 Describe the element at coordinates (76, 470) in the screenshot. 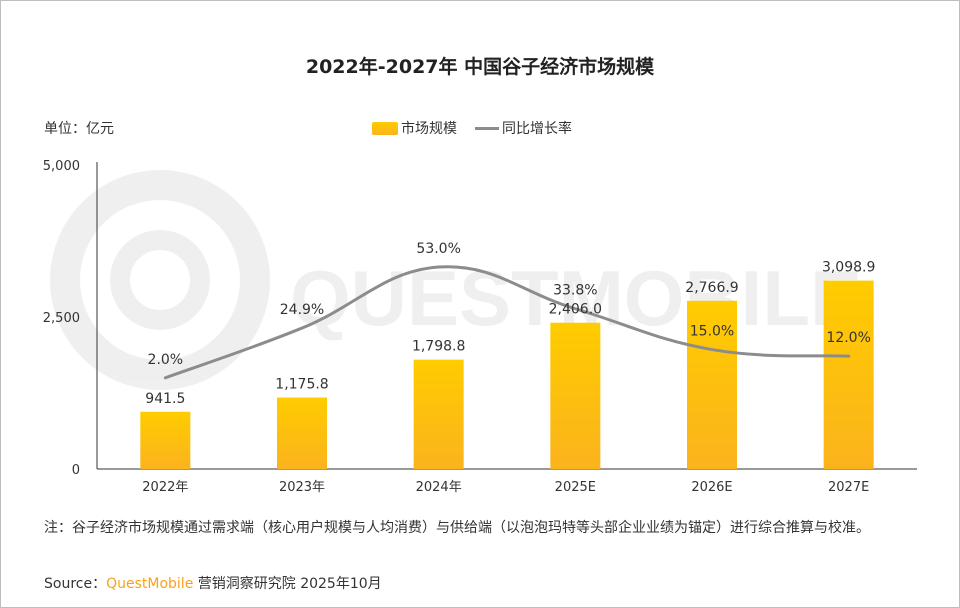

I see `y-tick-label: 0` at that location.